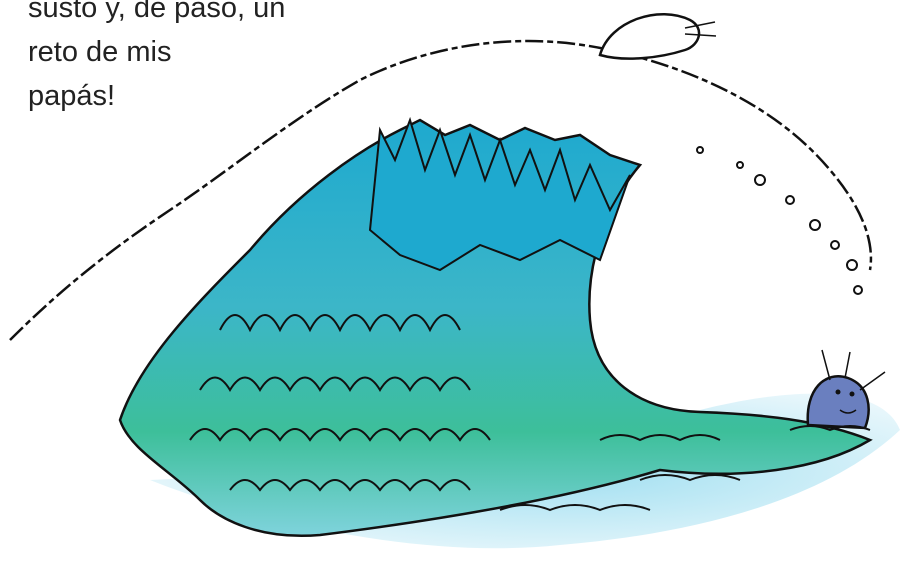 Image resolution: width=918 pixels, height=568 pixels. Describe the element at coordinates (72, 96) in the screenshot. I see `story-line-3: papás!` at that location.